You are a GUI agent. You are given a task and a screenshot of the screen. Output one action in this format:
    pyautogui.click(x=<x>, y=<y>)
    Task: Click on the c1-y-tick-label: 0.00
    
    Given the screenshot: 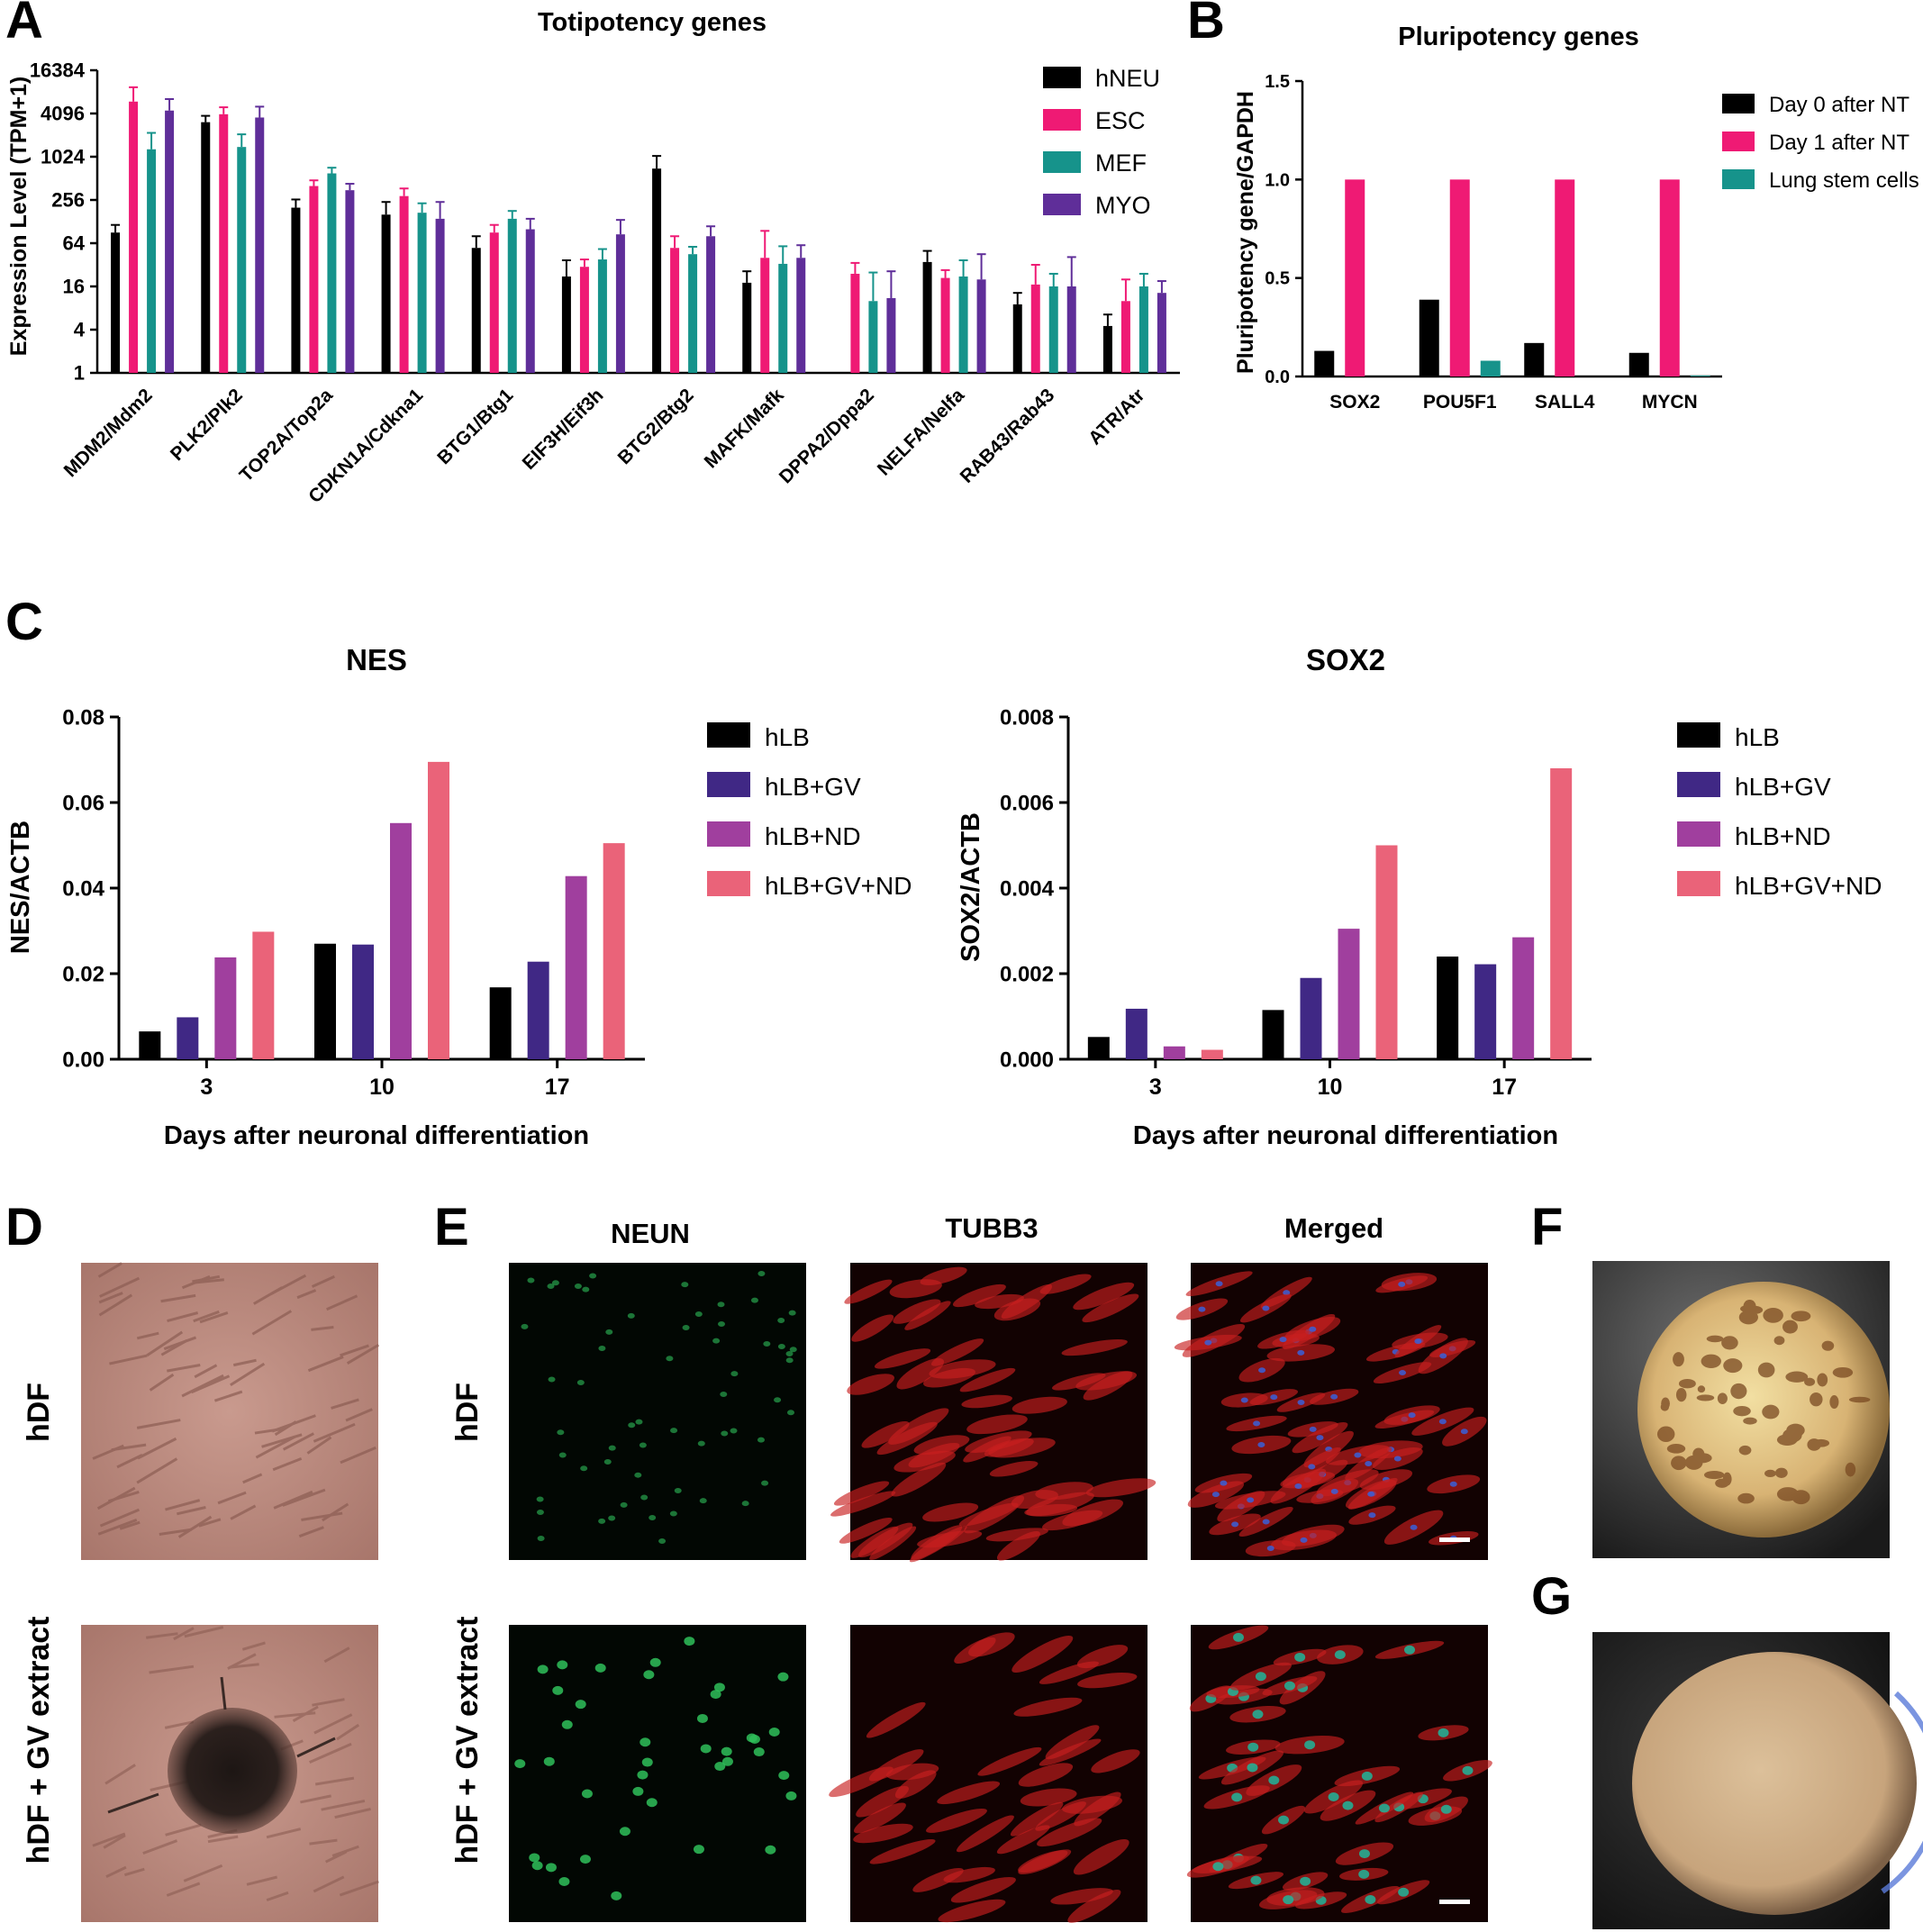 What is the action you would take?
    pyautogui.click(x=83, y=1060)
    